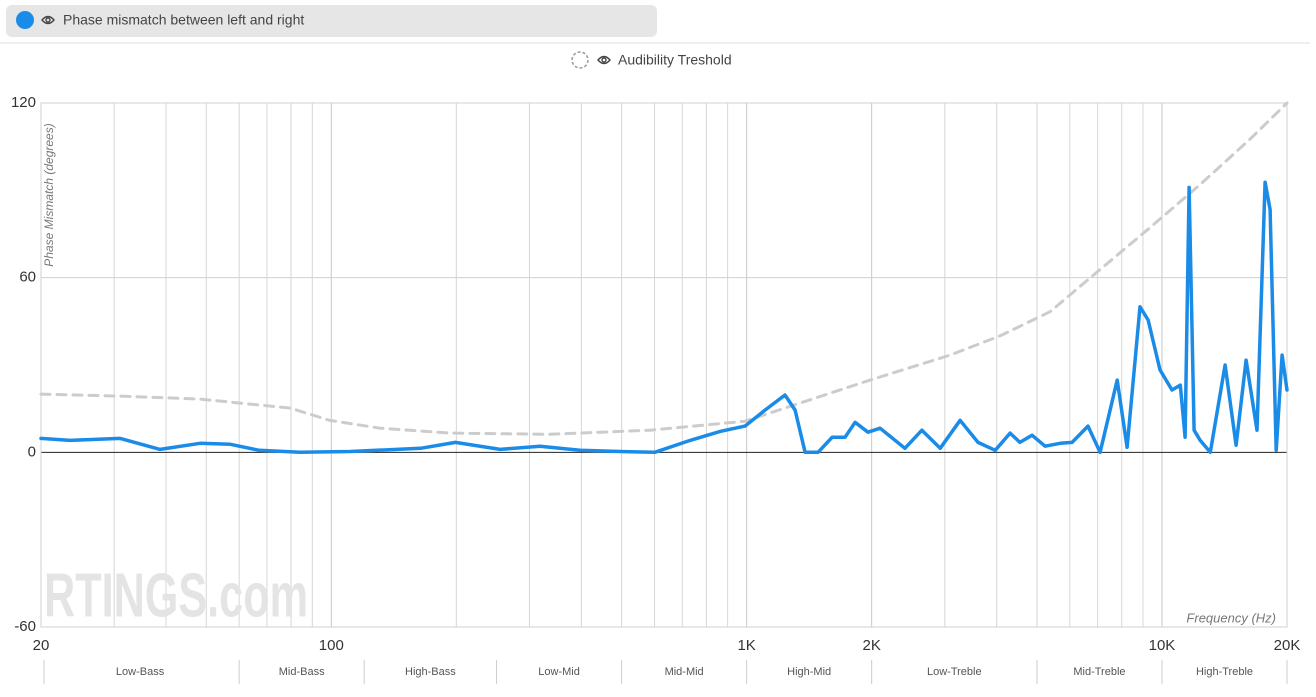 The width and height of the screenshot is (1316, 697). What do you see at coordinates (809, 672) in the screenshot?
I see `band-label: High-Mid` at bounding box center [809, 672].